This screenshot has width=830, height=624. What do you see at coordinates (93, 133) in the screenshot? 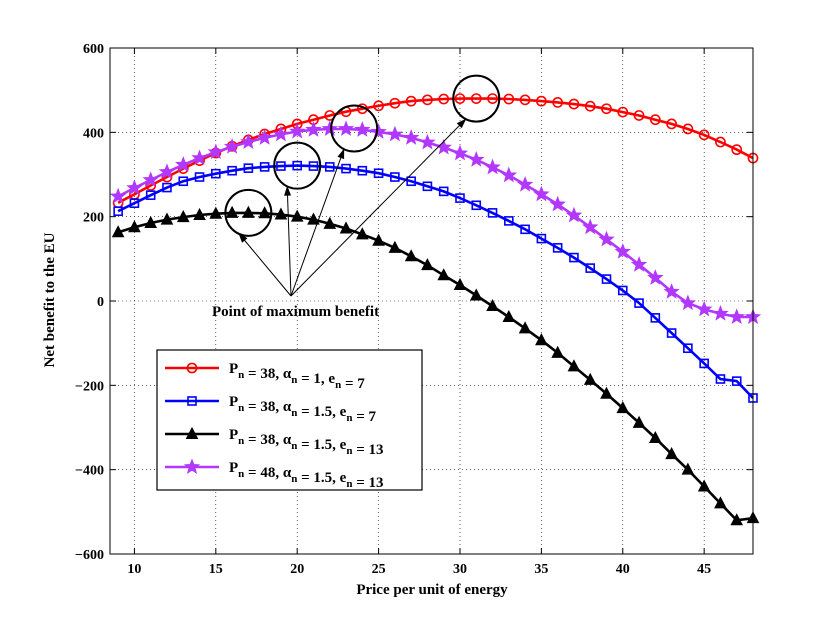
I see `y-tick-label: 400` at bounding box center [93, 133].